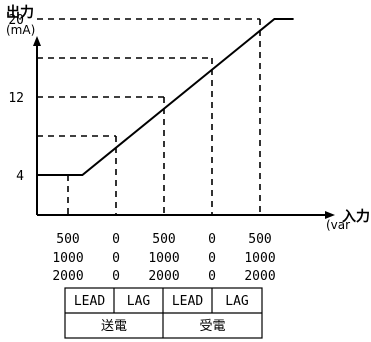  I want to click on x-scale-label-r0-c3: 0, so click(212, 239).